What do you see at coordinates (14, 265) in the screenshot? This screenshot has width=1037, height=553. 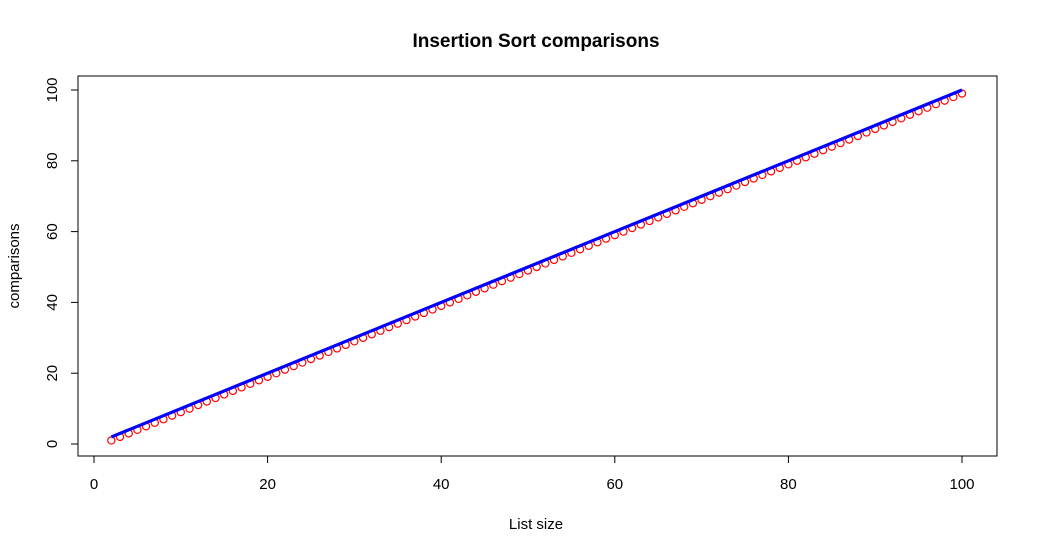 I see `y-axis-label: comparisons` at bounding box center [14, 265].